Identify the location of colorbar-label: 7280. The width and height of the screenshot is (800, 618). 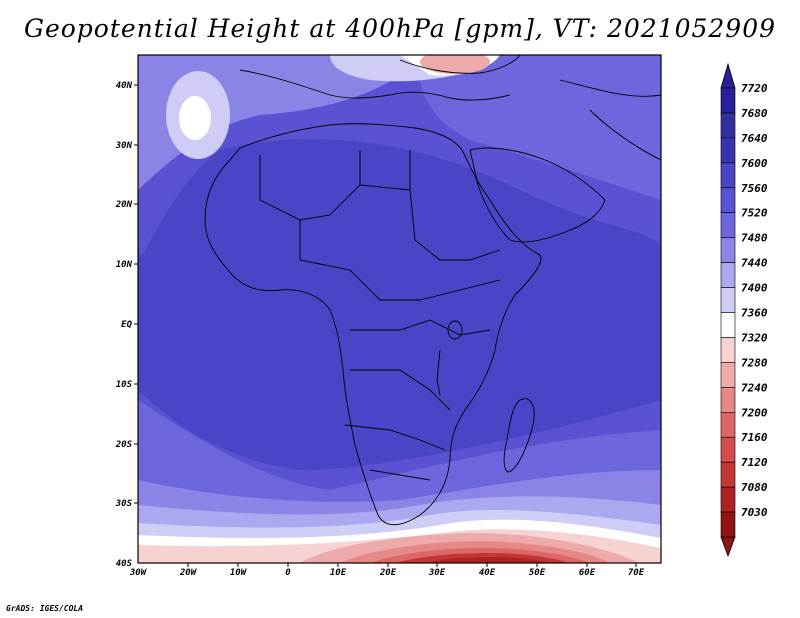
(754, 362).